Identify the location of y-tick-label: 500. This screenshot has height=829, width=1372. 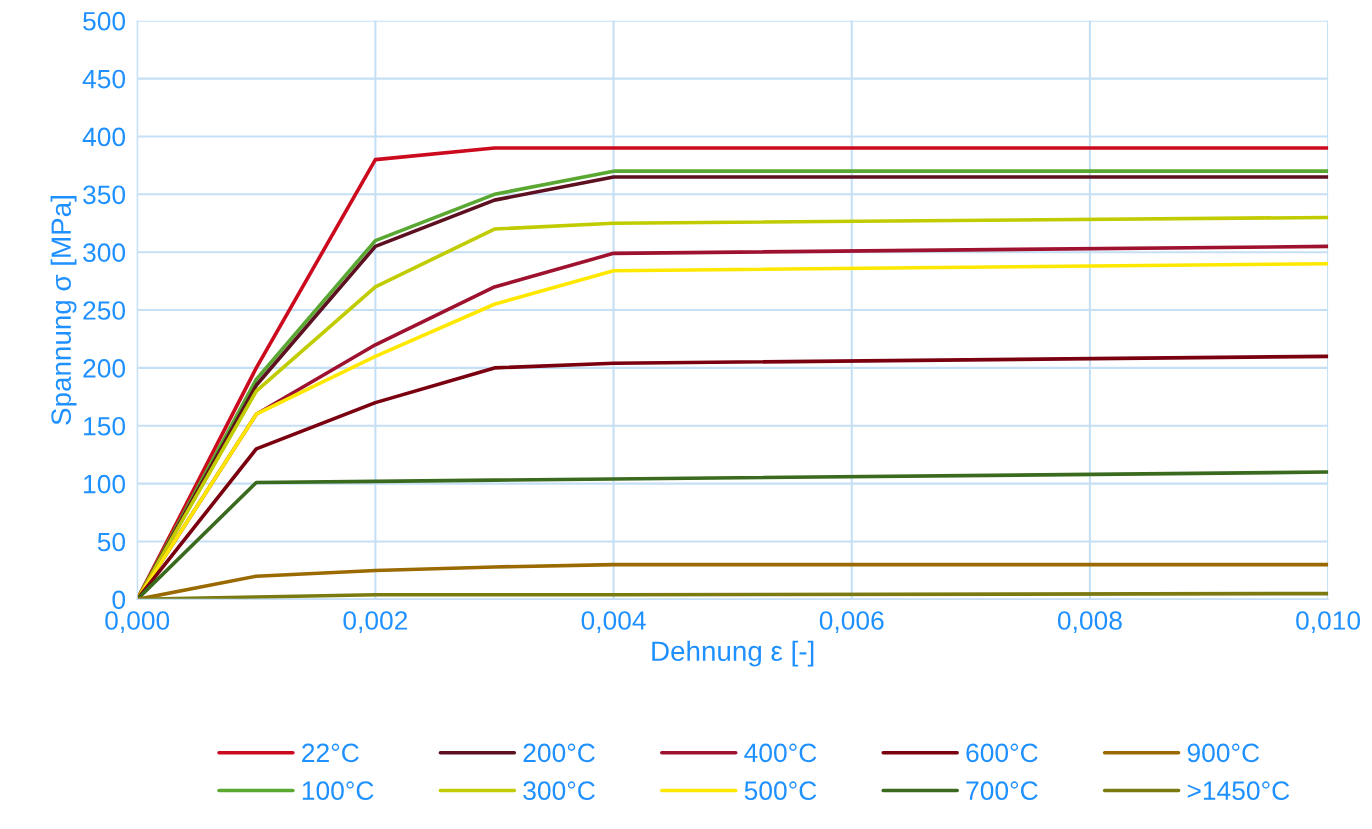
(104, 21).